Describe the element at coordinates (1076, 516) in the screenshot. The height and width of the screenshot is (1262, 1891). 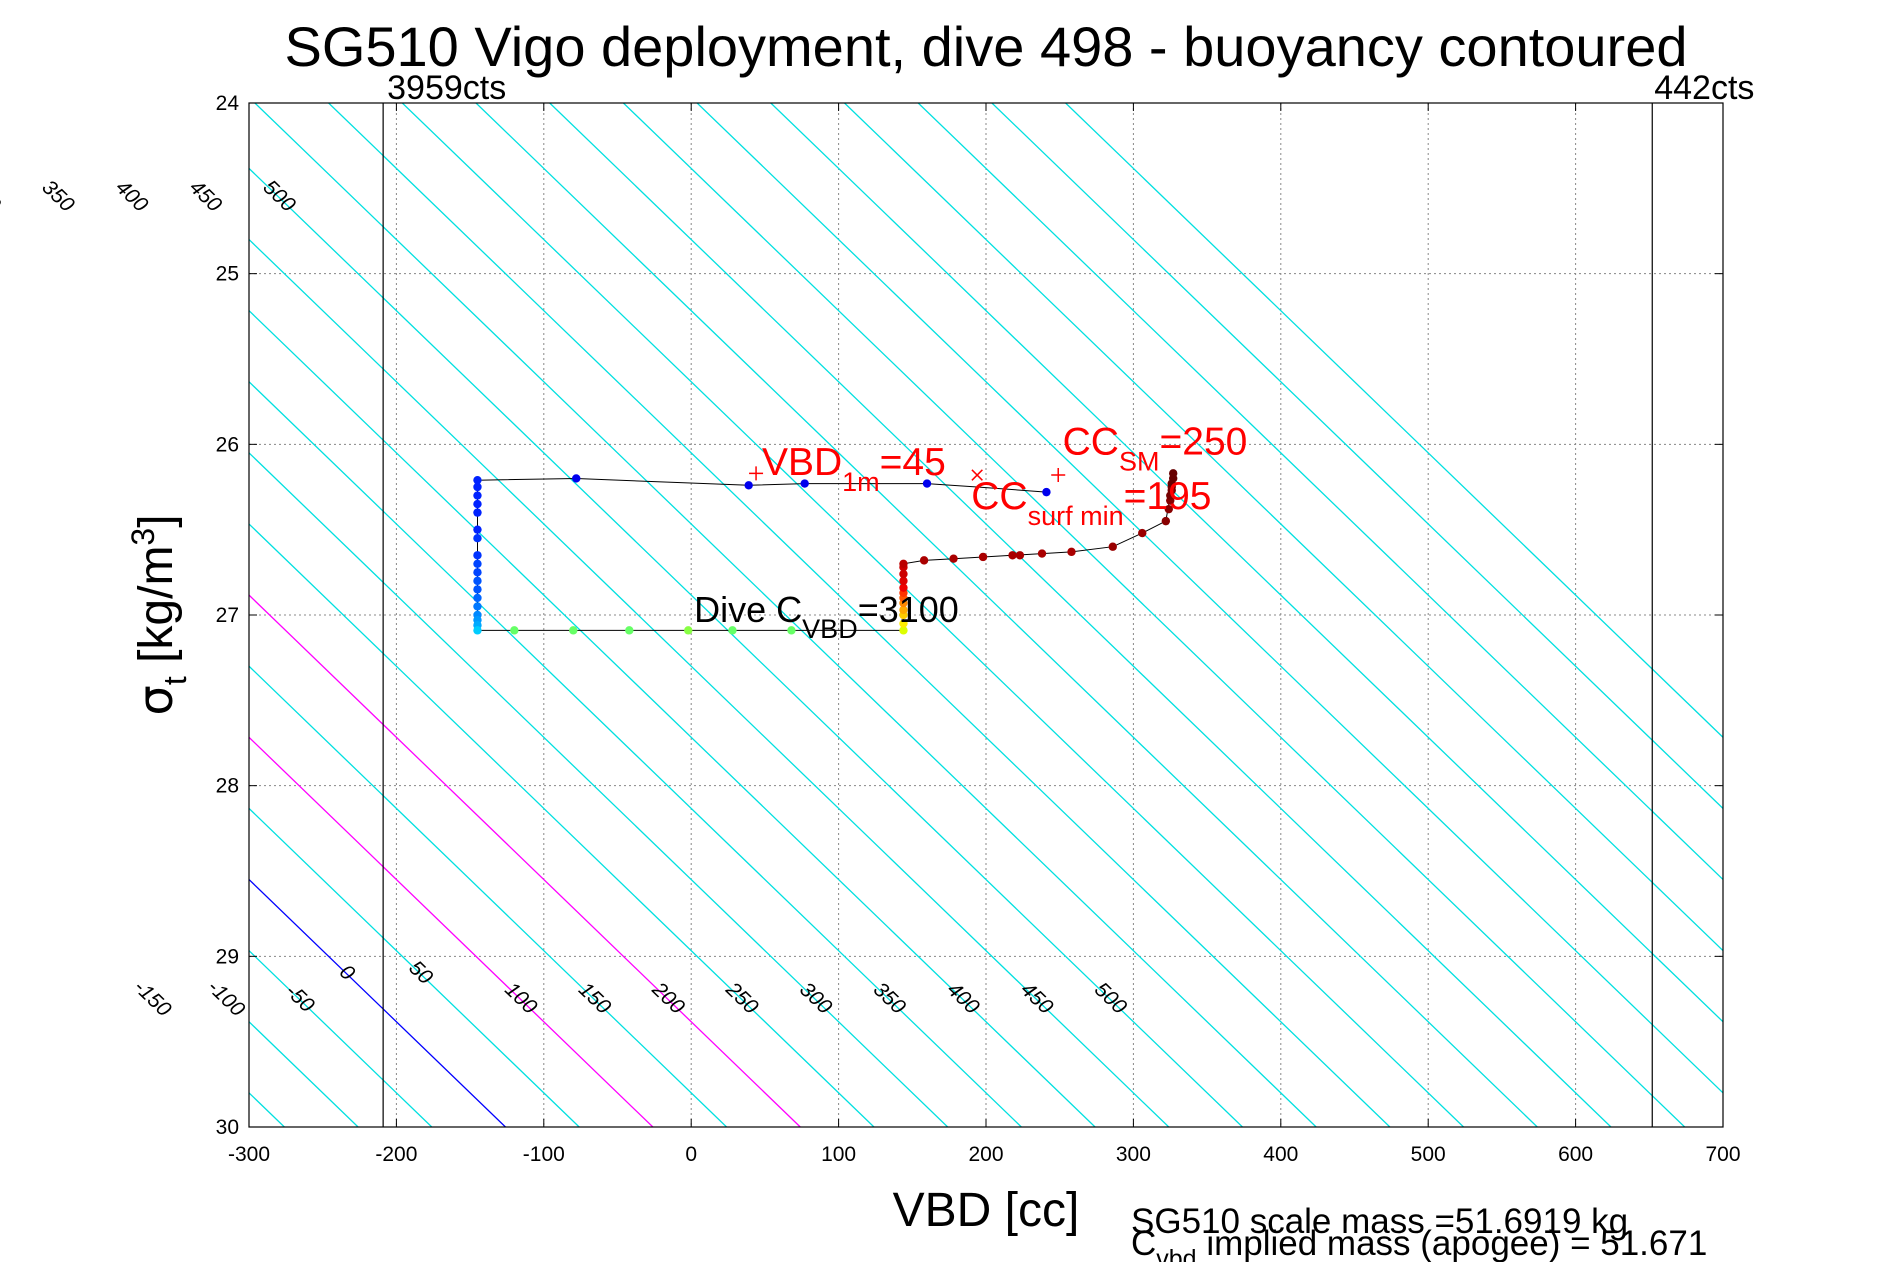
I see `annotation-cc-surf-sub: surf min` at that location.